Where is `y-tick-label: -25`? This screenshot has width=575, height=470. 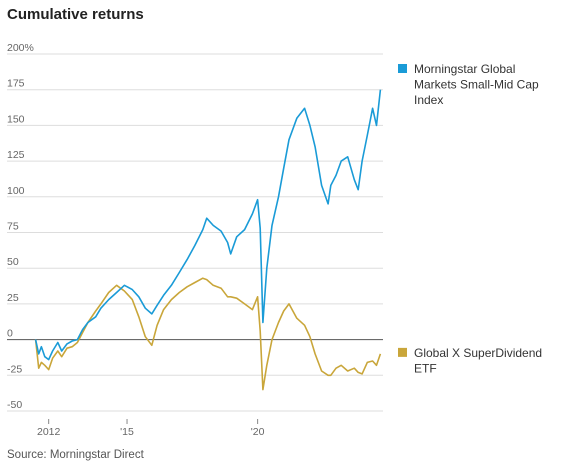
y-tick-label: -25 is located at coordinates (14, 369).